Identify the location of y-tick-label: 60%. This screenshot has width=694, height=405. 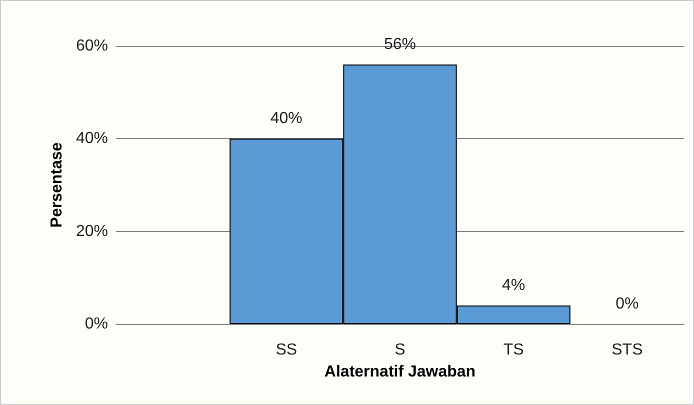
(92, 46).